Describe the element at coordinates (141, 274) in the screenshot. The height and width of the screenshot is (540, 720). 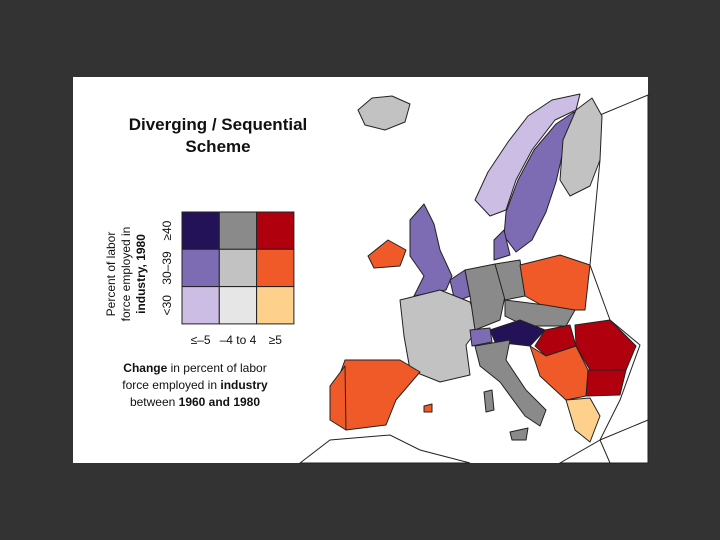
I see `legend-y-label: industry, 1980` at that location.